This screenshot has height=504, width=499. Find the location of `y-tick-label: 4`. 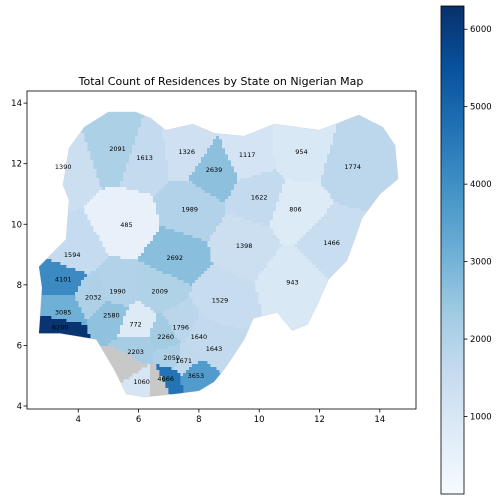

y-tick-label: 4 is located at coordinates (19, 407).